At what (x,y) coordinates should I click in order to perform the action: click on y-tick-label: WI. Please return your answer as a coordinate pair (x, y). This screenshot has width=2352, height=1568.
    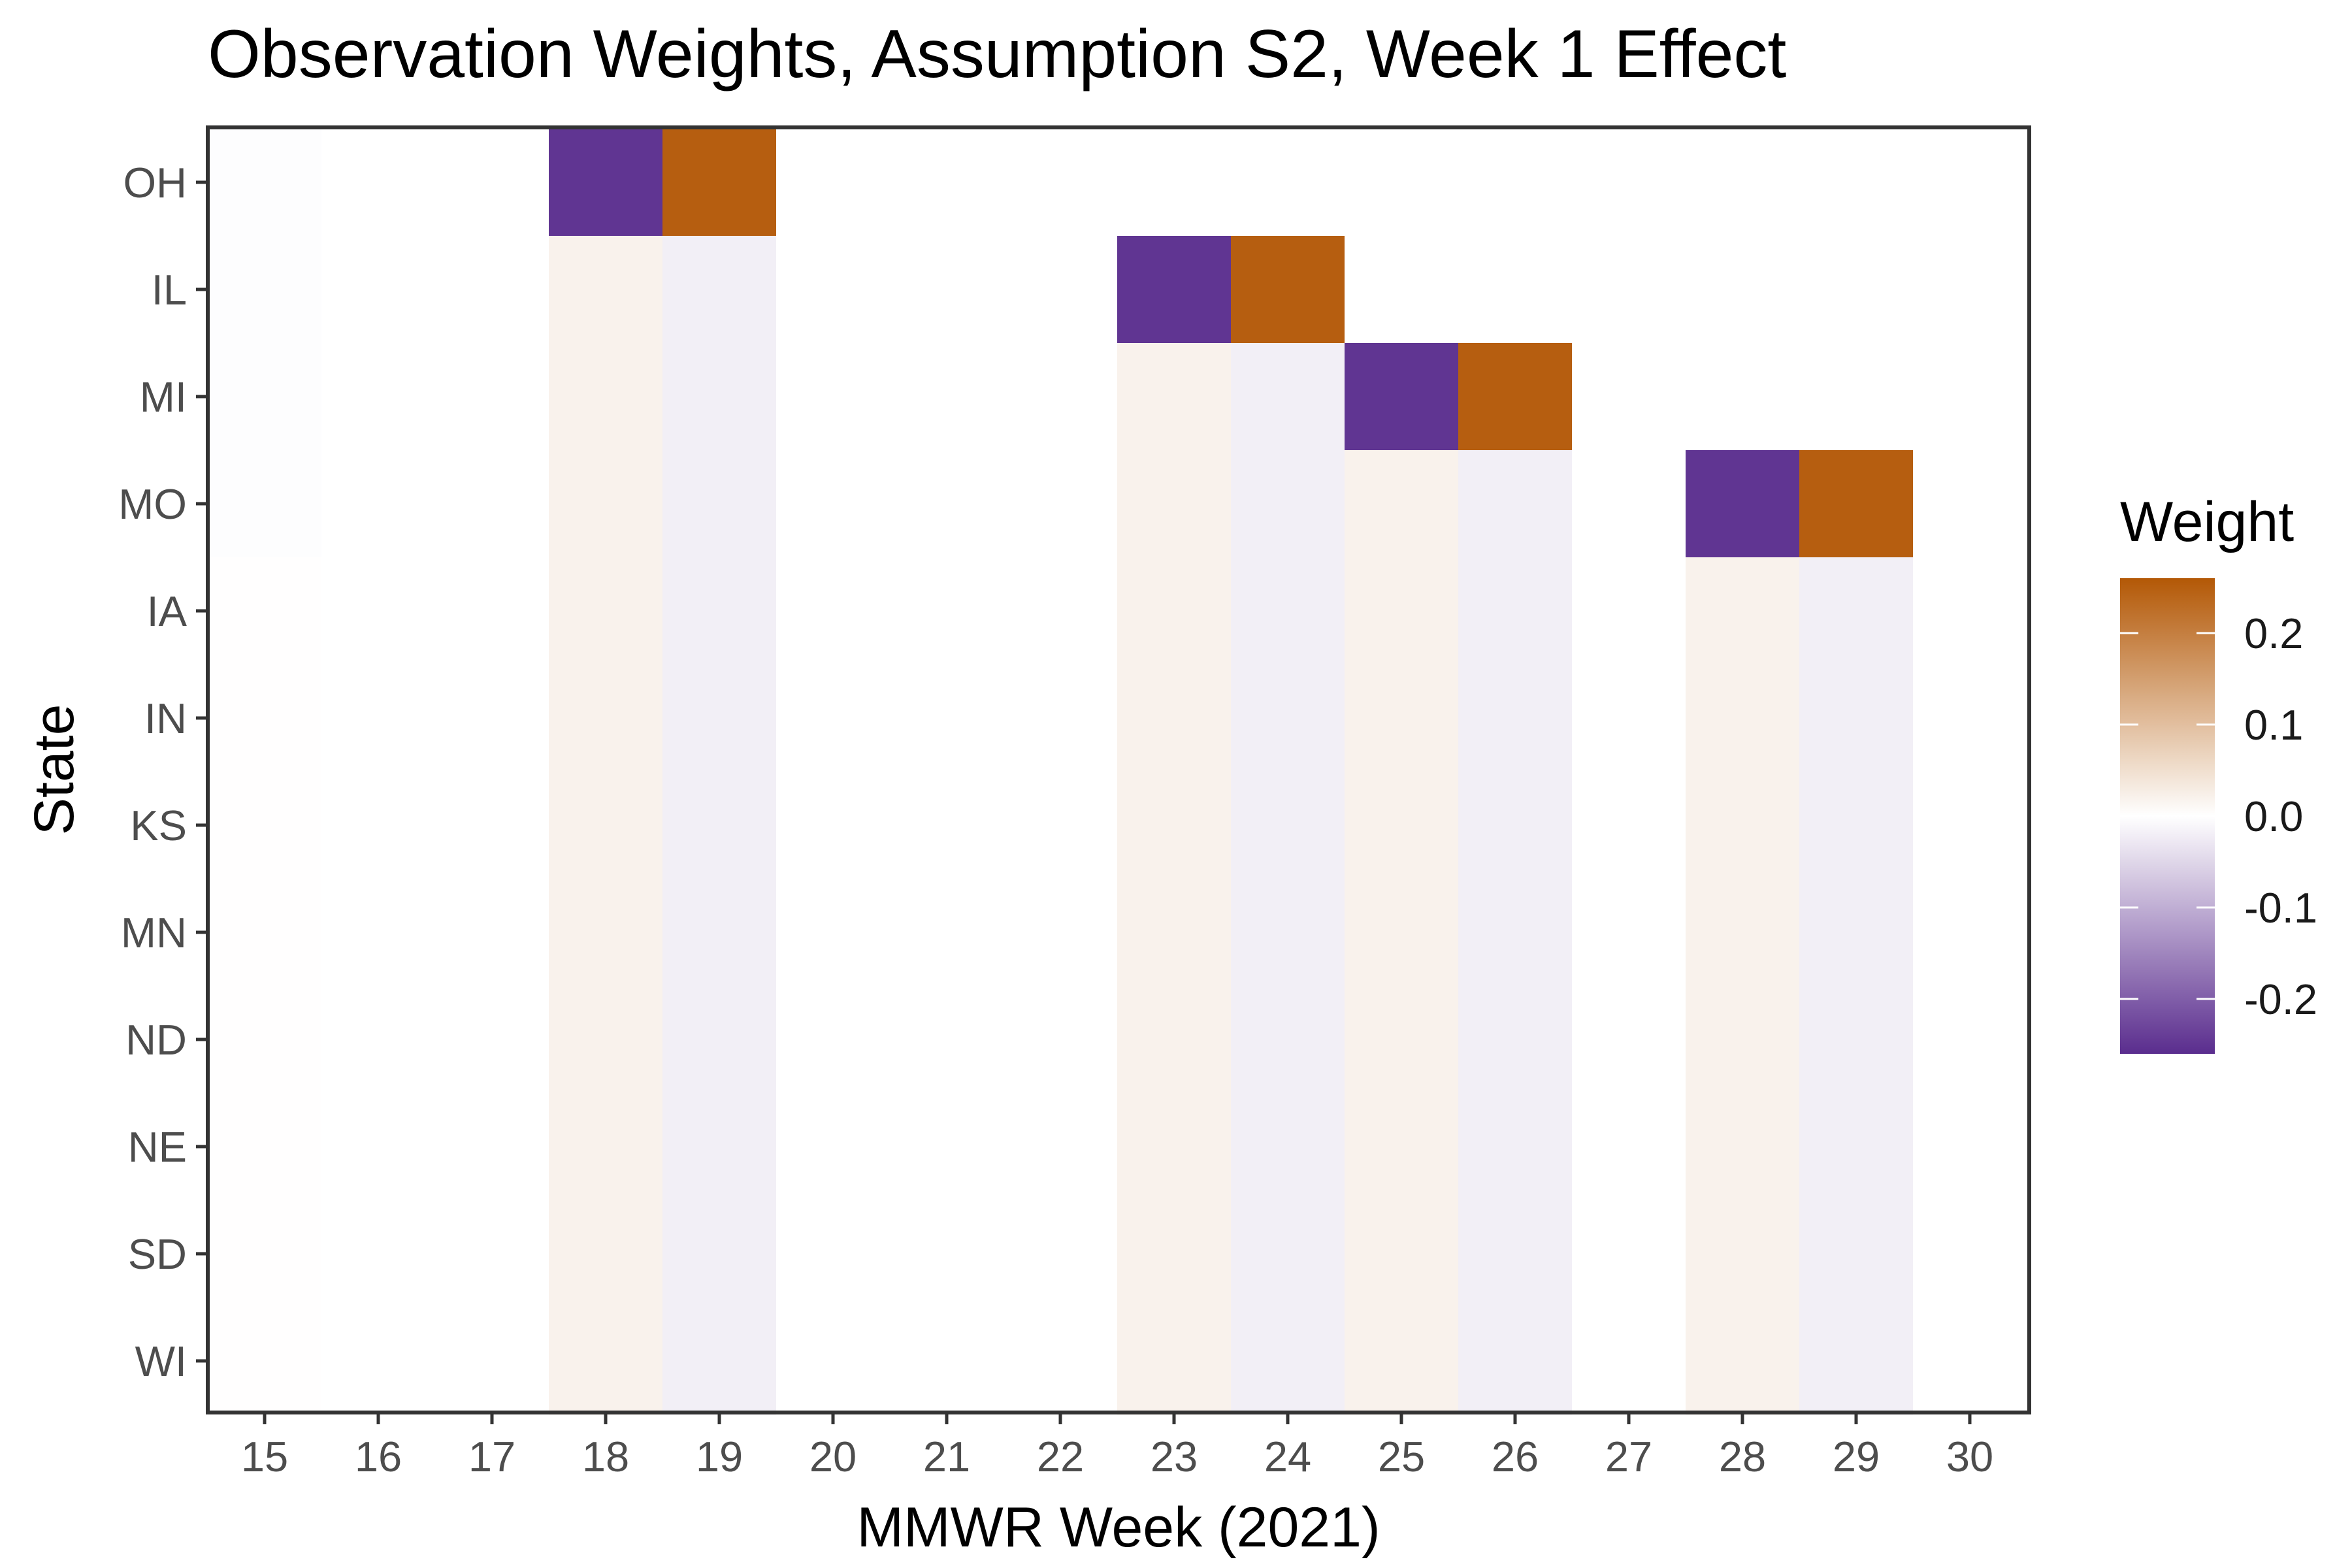
    Looking at the image, I should click on (161, 1361).